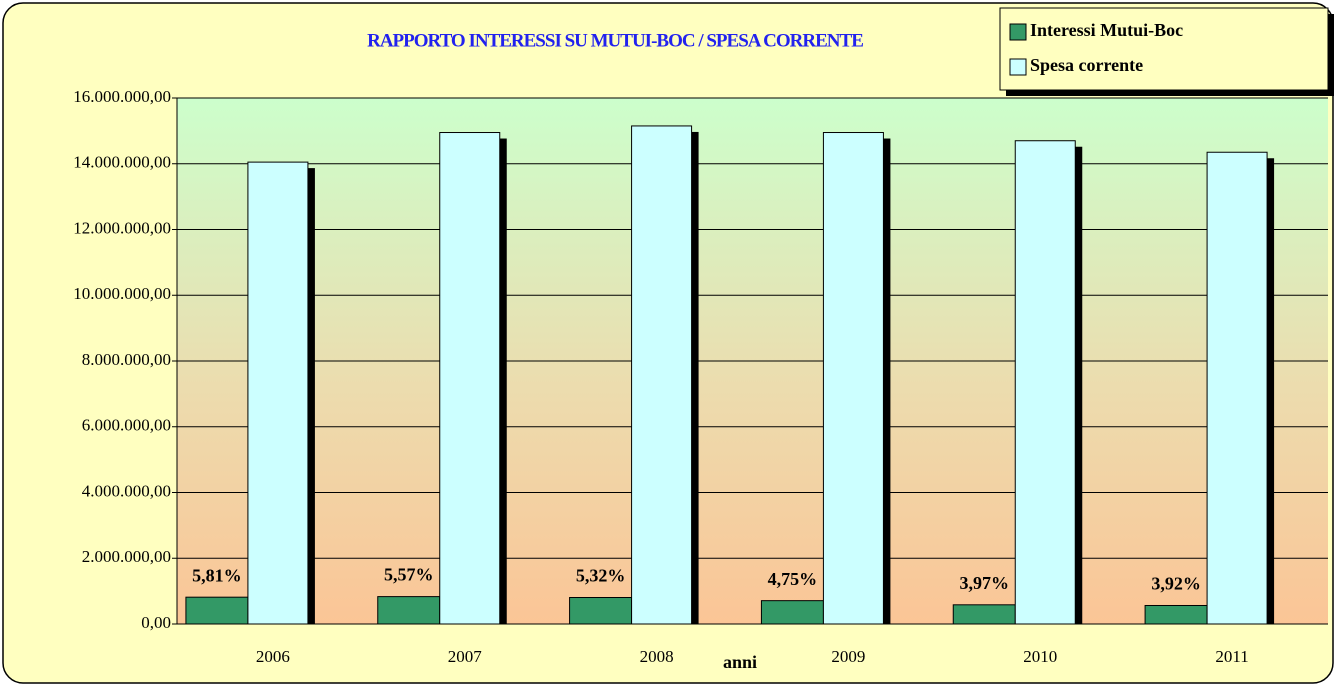  I want to click on annotation: 5,32%, so click(601, 576).